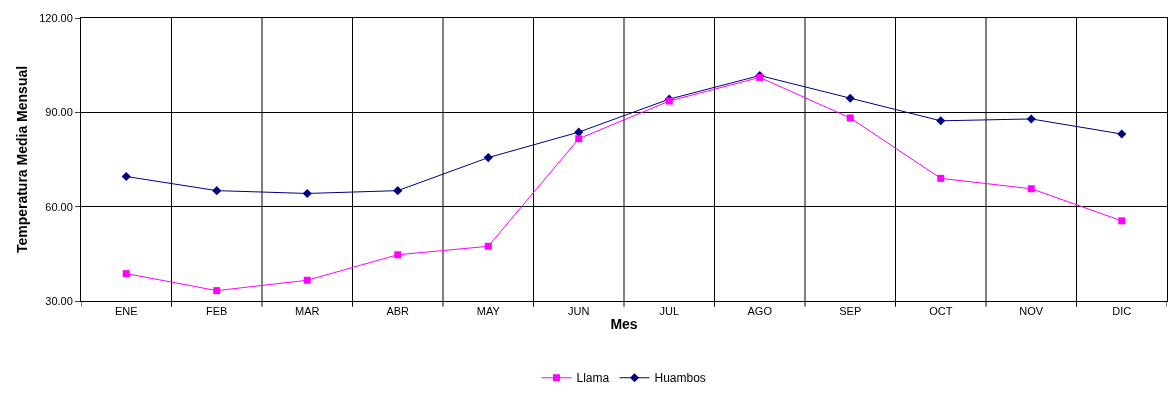  Describe the element at coordinates (941, 311) in the screenshot. I see `x-tick-label: OCT` at that location.